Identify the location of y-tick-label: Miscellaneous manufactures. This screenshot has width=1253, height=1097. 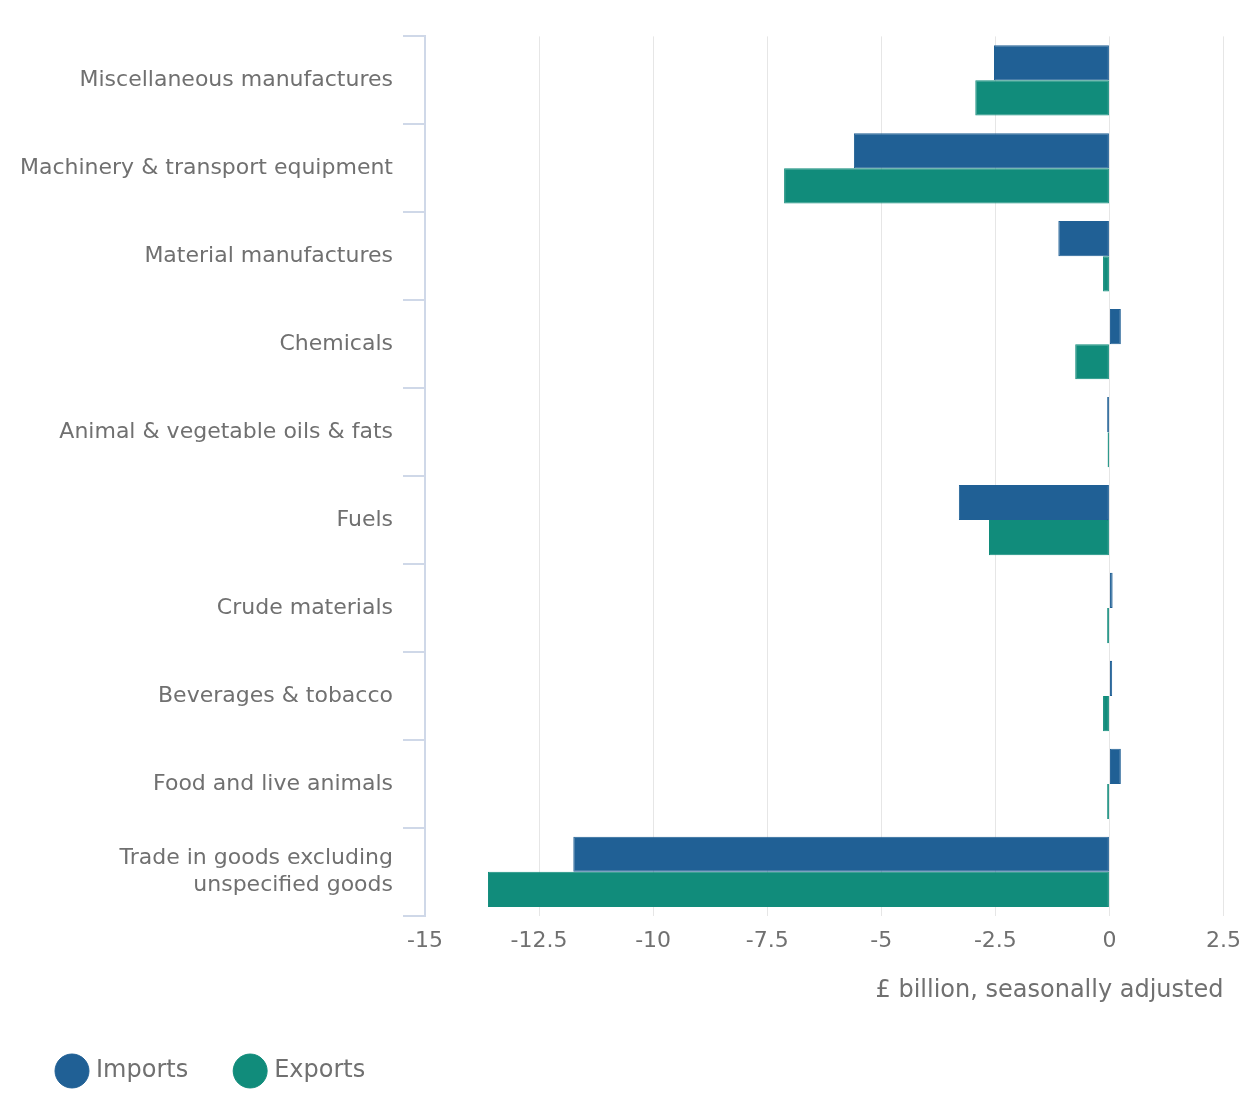
(236, 79).